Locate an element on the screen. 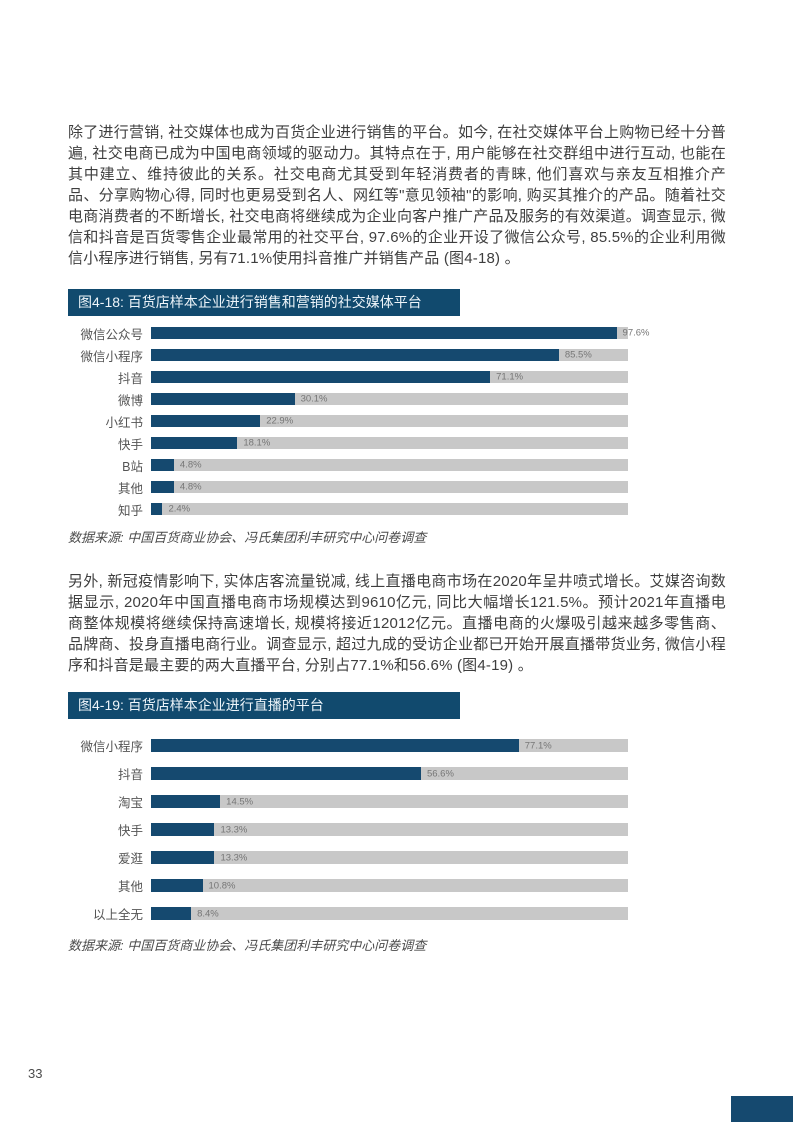  bar-track: 85.5% is located at coordinates (389, 355).